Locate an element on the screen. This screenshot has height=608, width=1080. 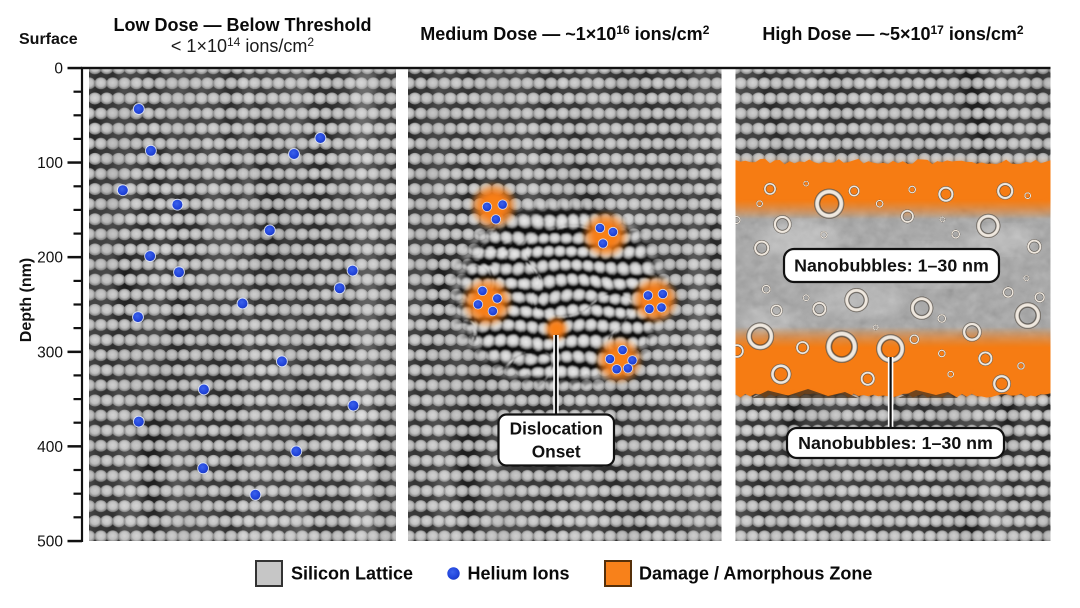
svg-text: 300 is located at coordinates (50, 352).